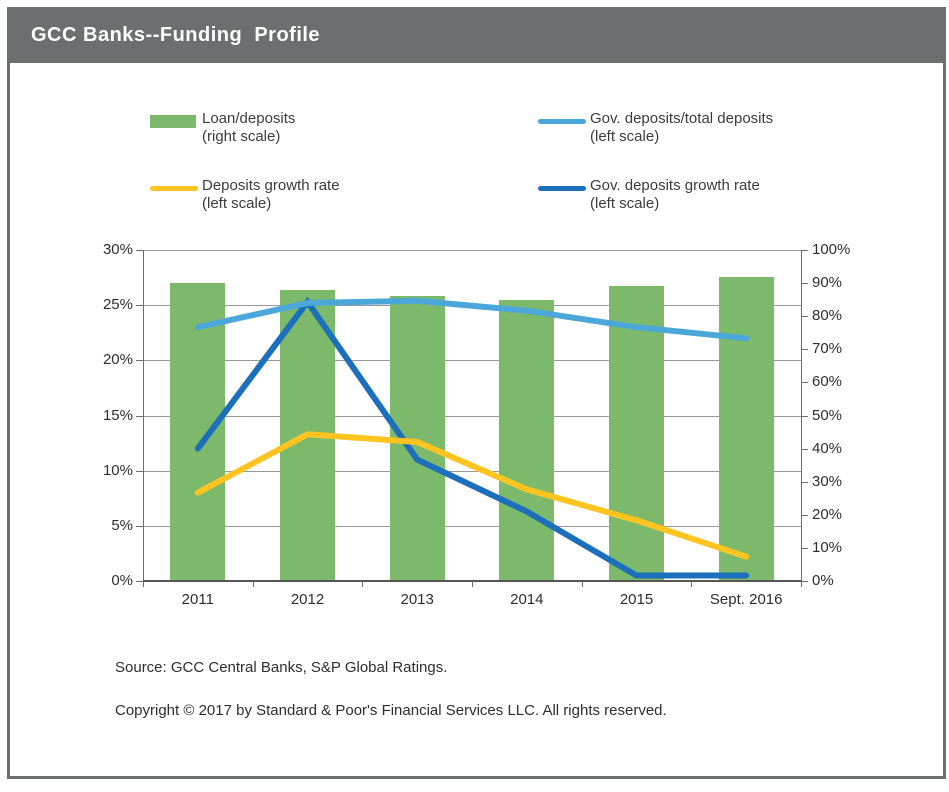  Describe the element at coordinates (307, 599) in the screenshot. I see `x-axis-label: 2012` at that location.